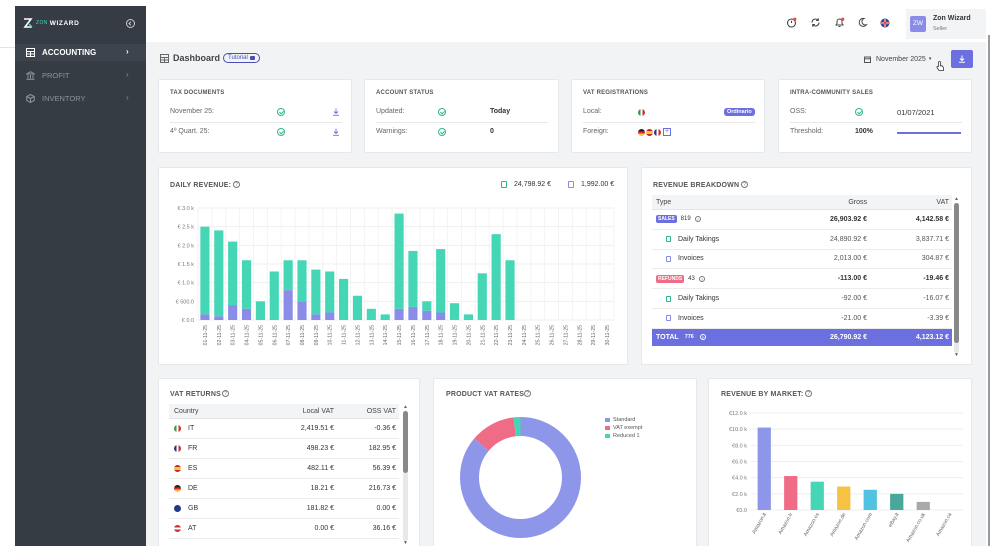  I want to click on table-row: DE 18.21 € 216.73 €, so click(284, 489).